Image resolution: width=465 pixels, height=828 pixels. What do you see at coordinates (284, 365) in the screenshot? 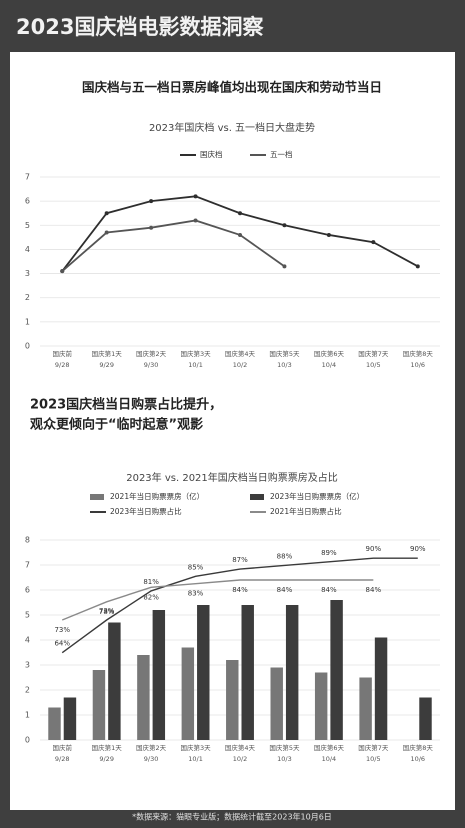
I see `x-tick-label: 10/3` at bounding box center [284, 365].